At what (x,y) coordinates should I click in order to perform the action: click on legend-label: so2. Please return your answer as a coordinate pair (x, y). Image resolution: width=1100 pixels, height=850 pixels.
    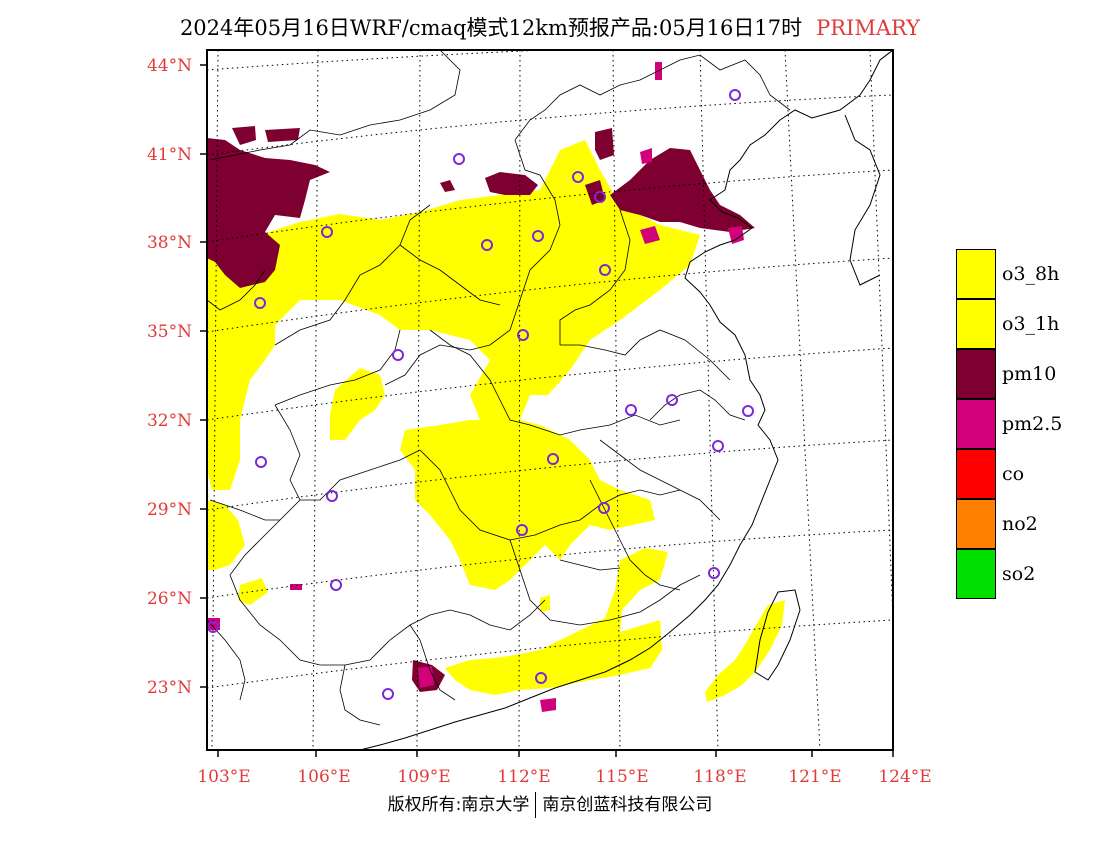
    Looking at the image, I should click on (1019, 574).